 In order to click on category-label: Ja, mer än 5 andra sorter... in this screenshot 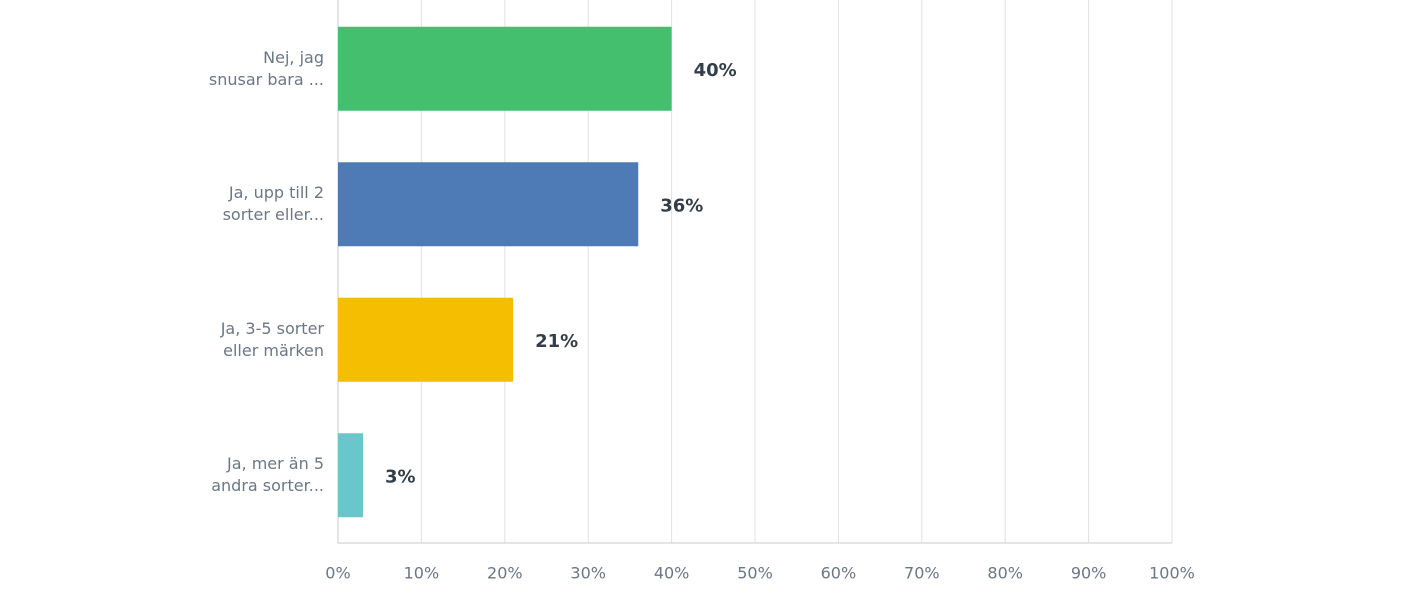, I will do `click(267, 475)`.